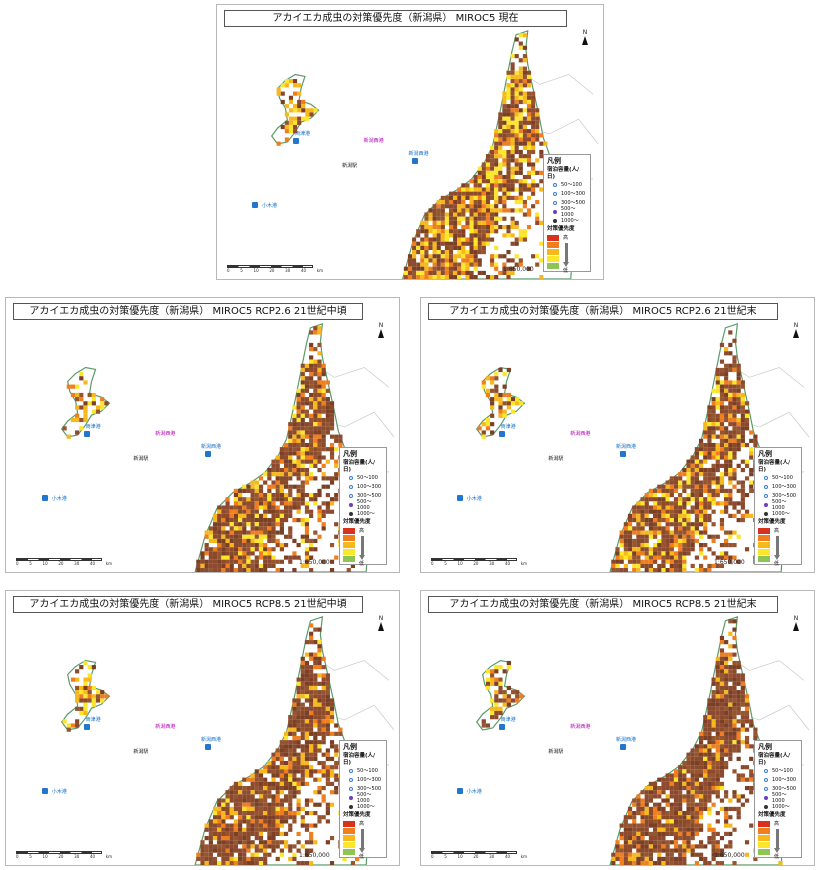 The width and height of the screenshot is (820, 870). Describe the element at coordinates (460, 563) in the screenshot. I see `scale-tick: 10` at that location.